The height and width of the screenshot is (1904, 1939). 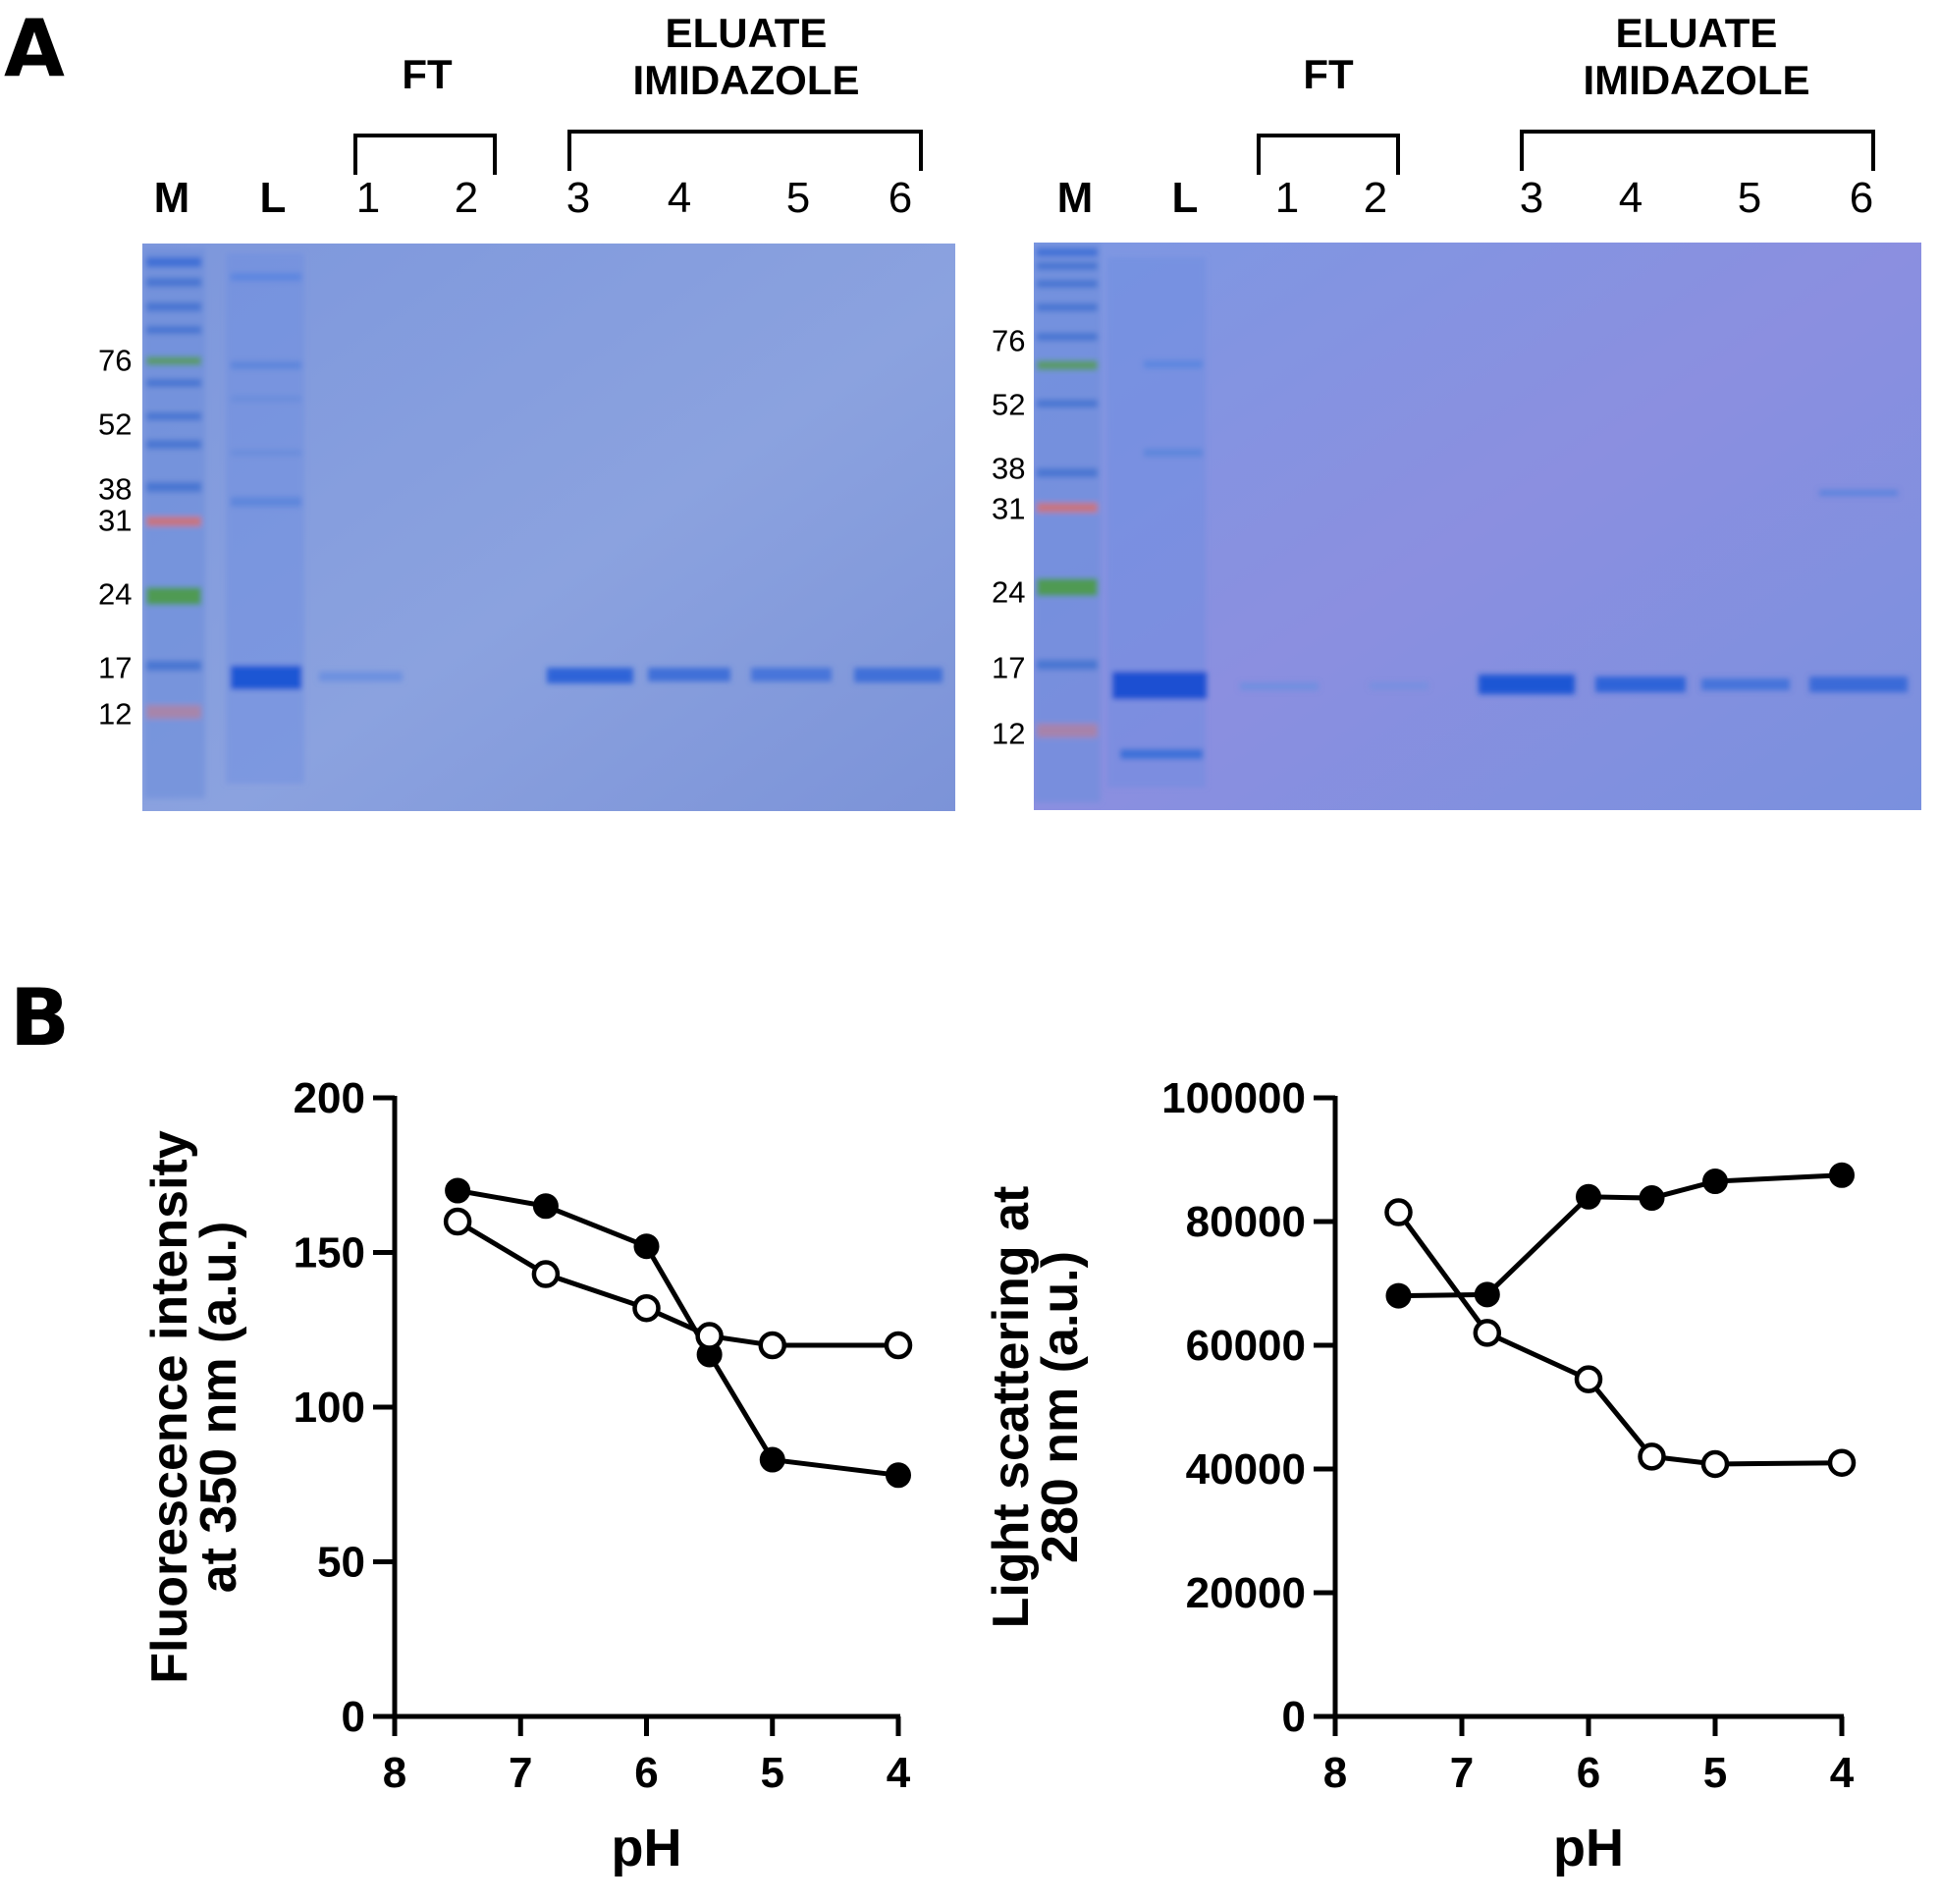 What do you see at coordinates (427, 74) in the screenshot?
I see `ft-label: FT` at bounding box center [427, 74].